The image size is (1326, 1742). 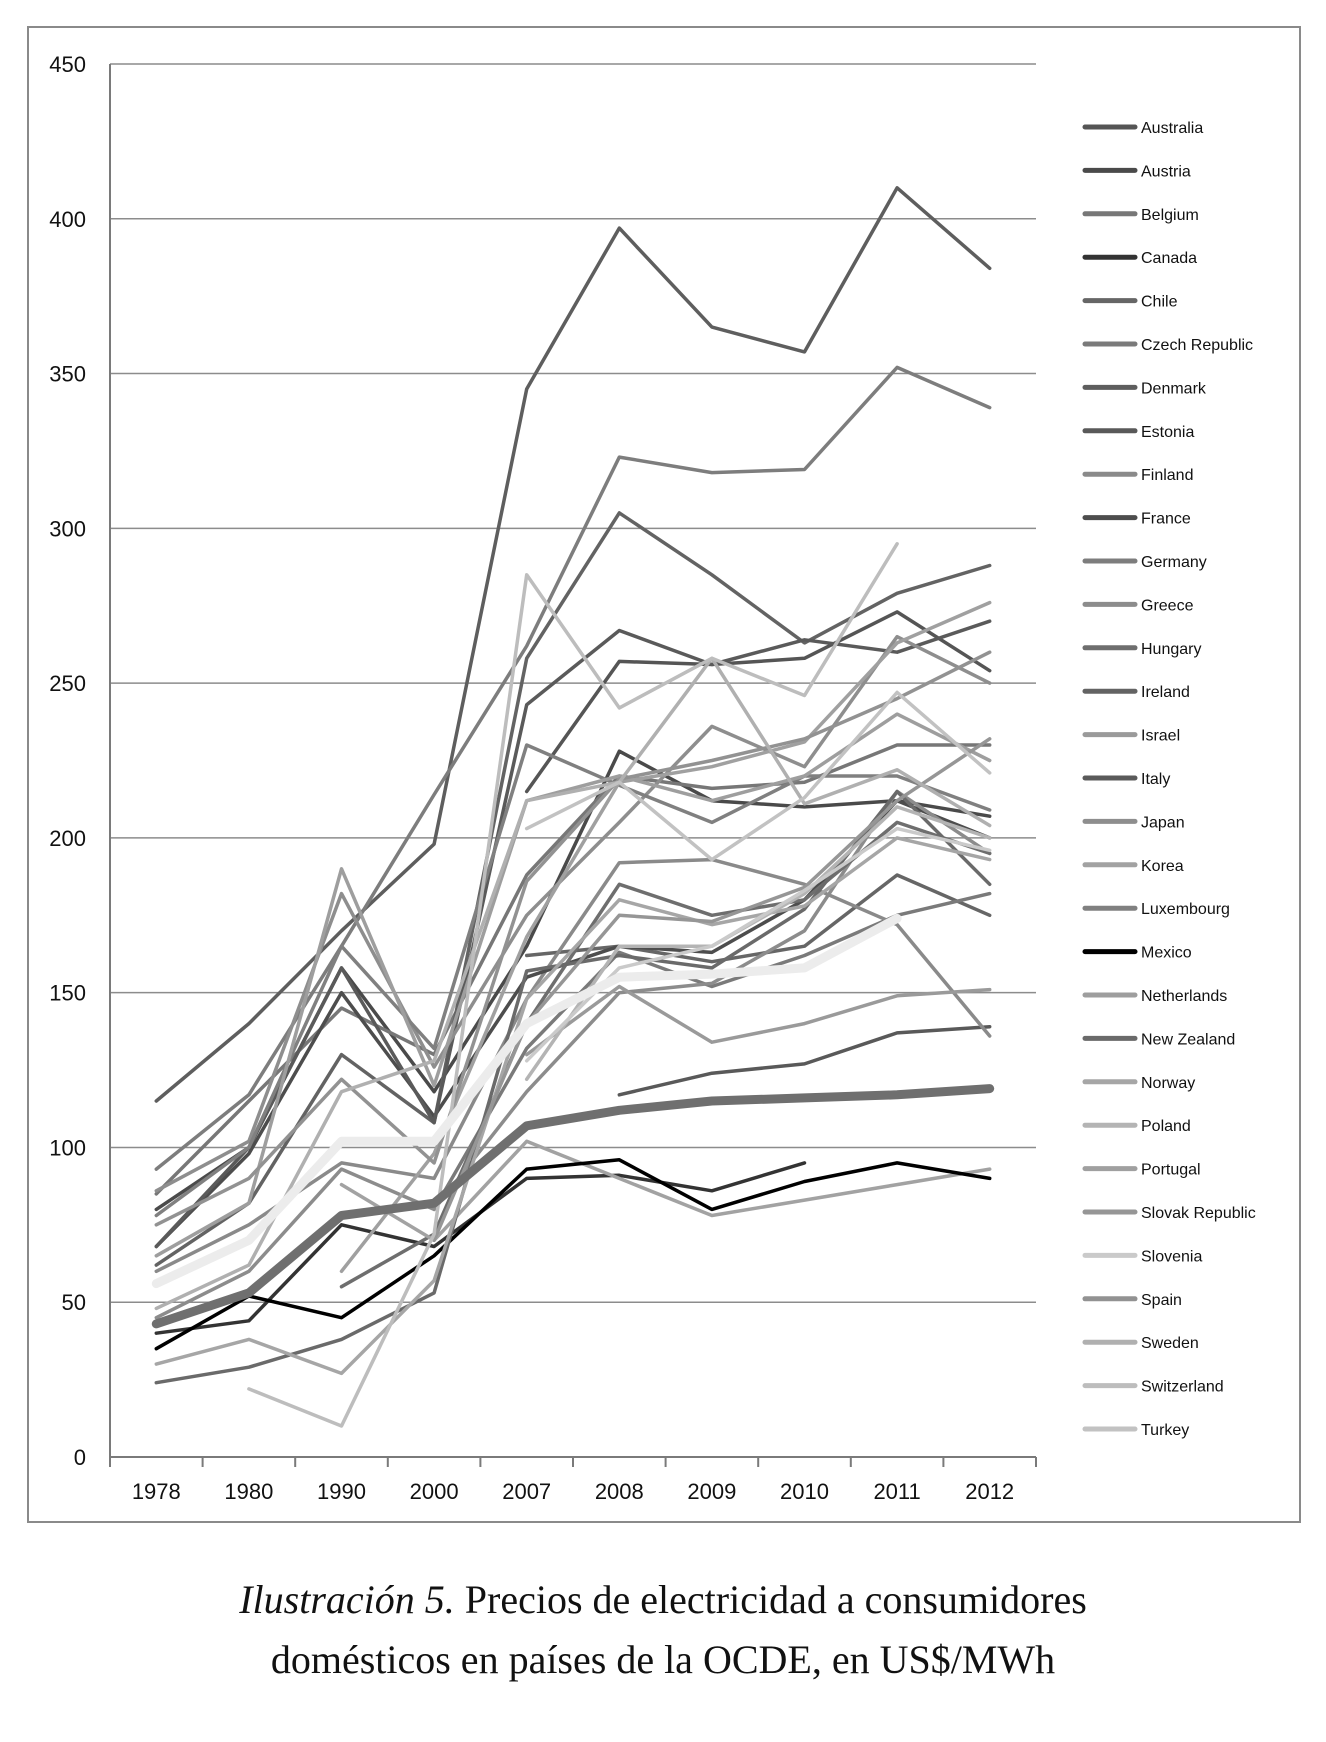 I want to click on legend-label-belgium: Belgium, so click(x=1170, y=215).